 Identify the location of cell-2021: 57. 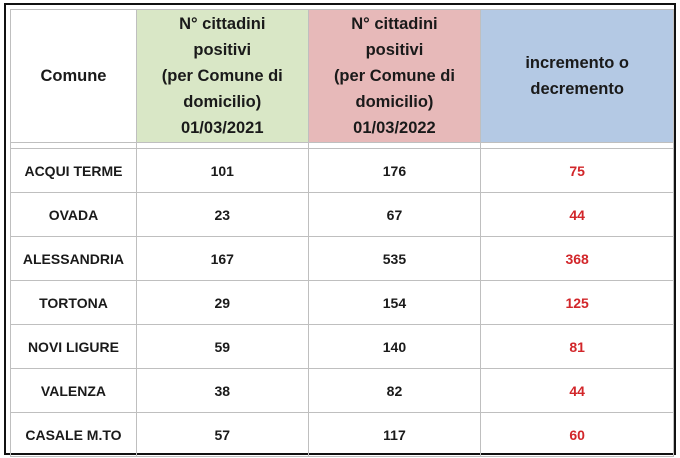
(222, 434).